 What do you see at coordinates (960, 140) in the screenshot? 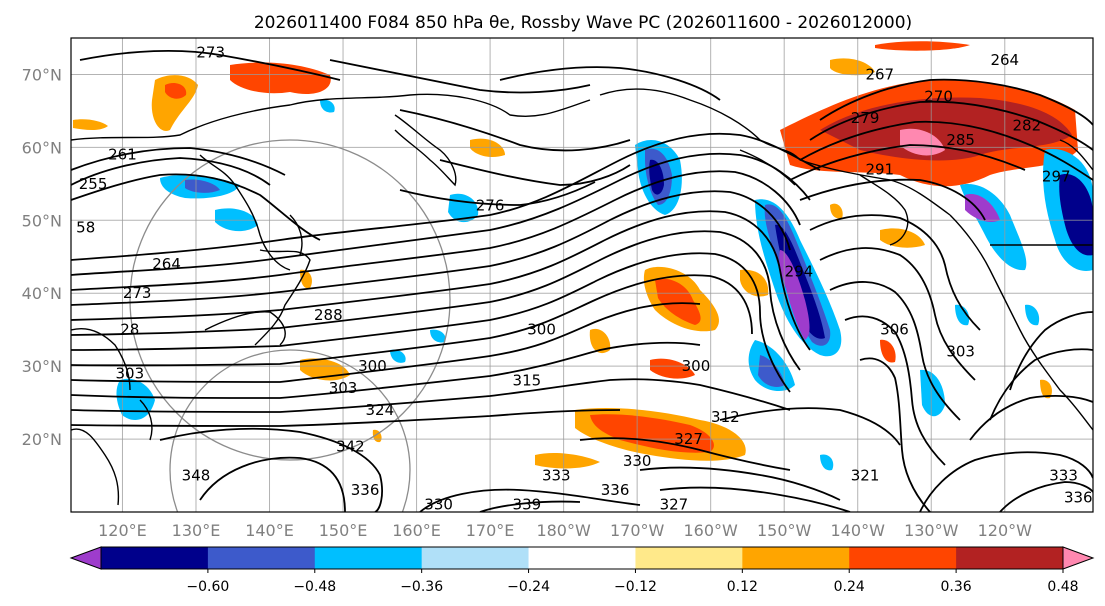
I see `contour-label: 285` at bounding box center [960, 140].